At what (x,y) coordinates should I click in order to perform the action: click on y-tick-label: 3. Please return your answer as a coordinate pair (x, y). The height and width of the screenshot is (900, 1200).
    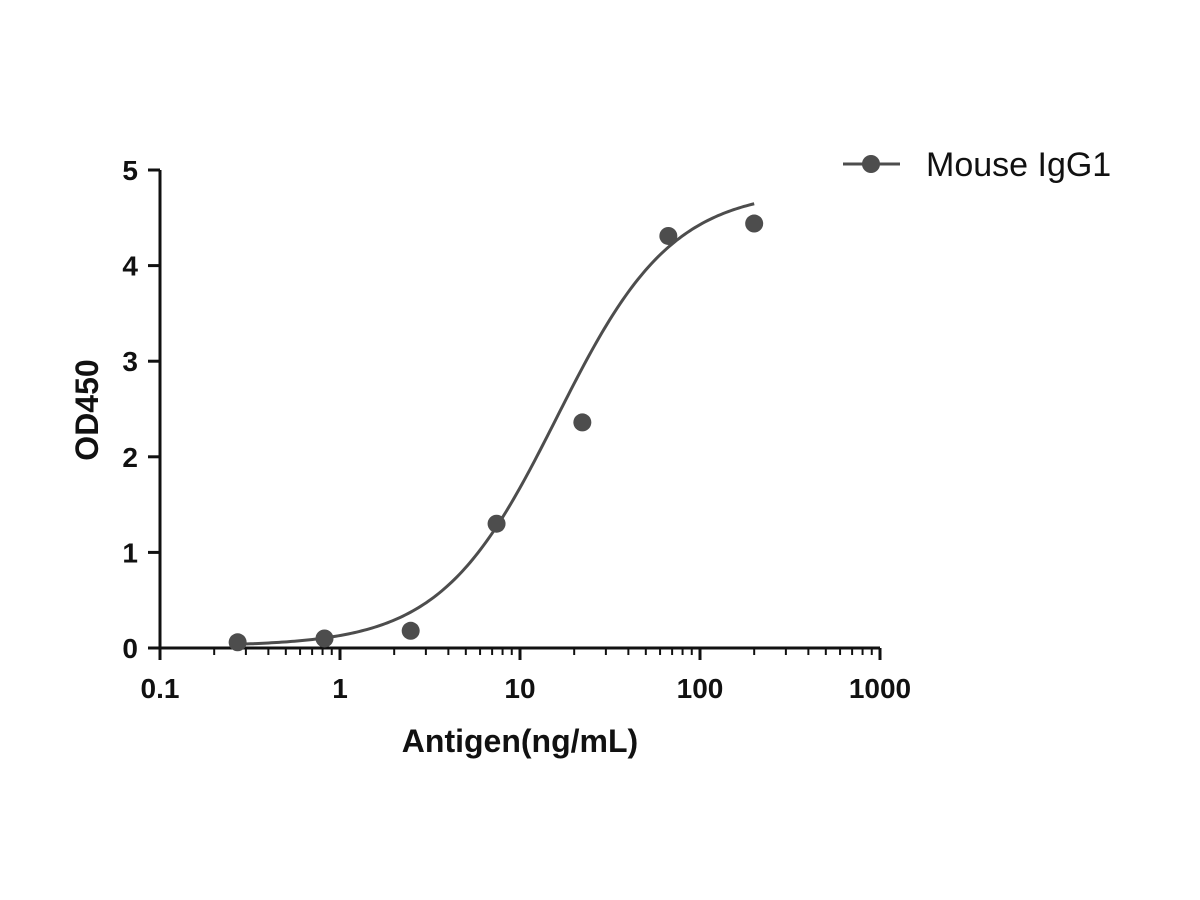
    Looking at the image, I should click on (130, 361).